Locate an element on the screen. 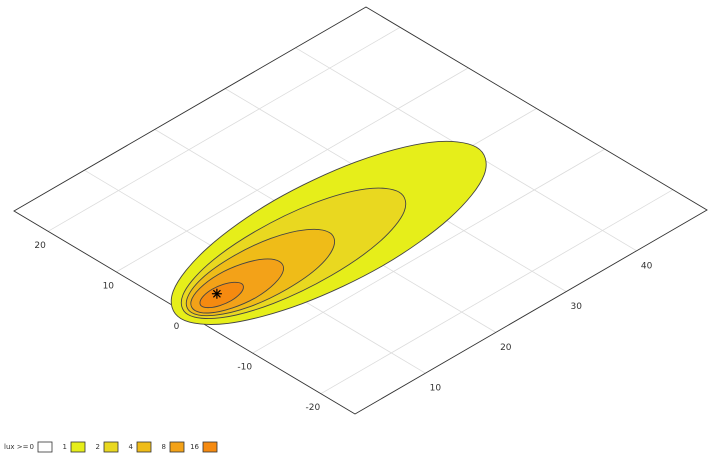 The height and width of the screenshot is (462, 720). star-stroke is located at coordinates (216, 293).